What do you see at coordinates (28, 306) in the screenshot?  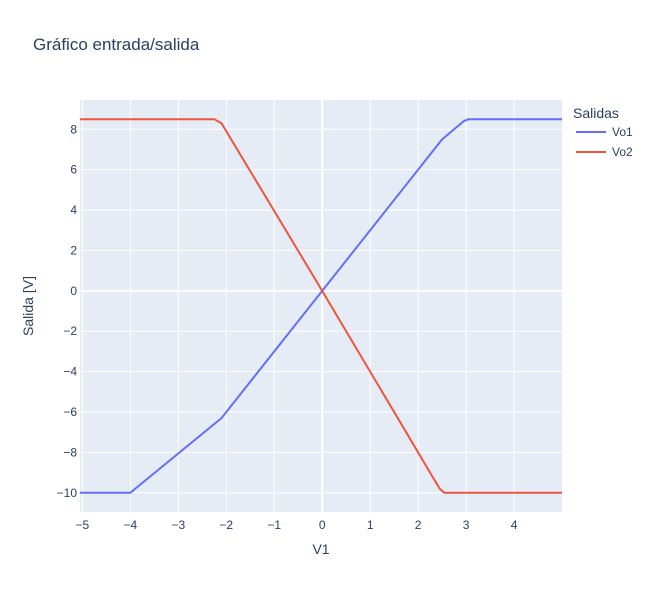 I see `y-axis-title: Salida [V]` at bounding box center [28, 306].